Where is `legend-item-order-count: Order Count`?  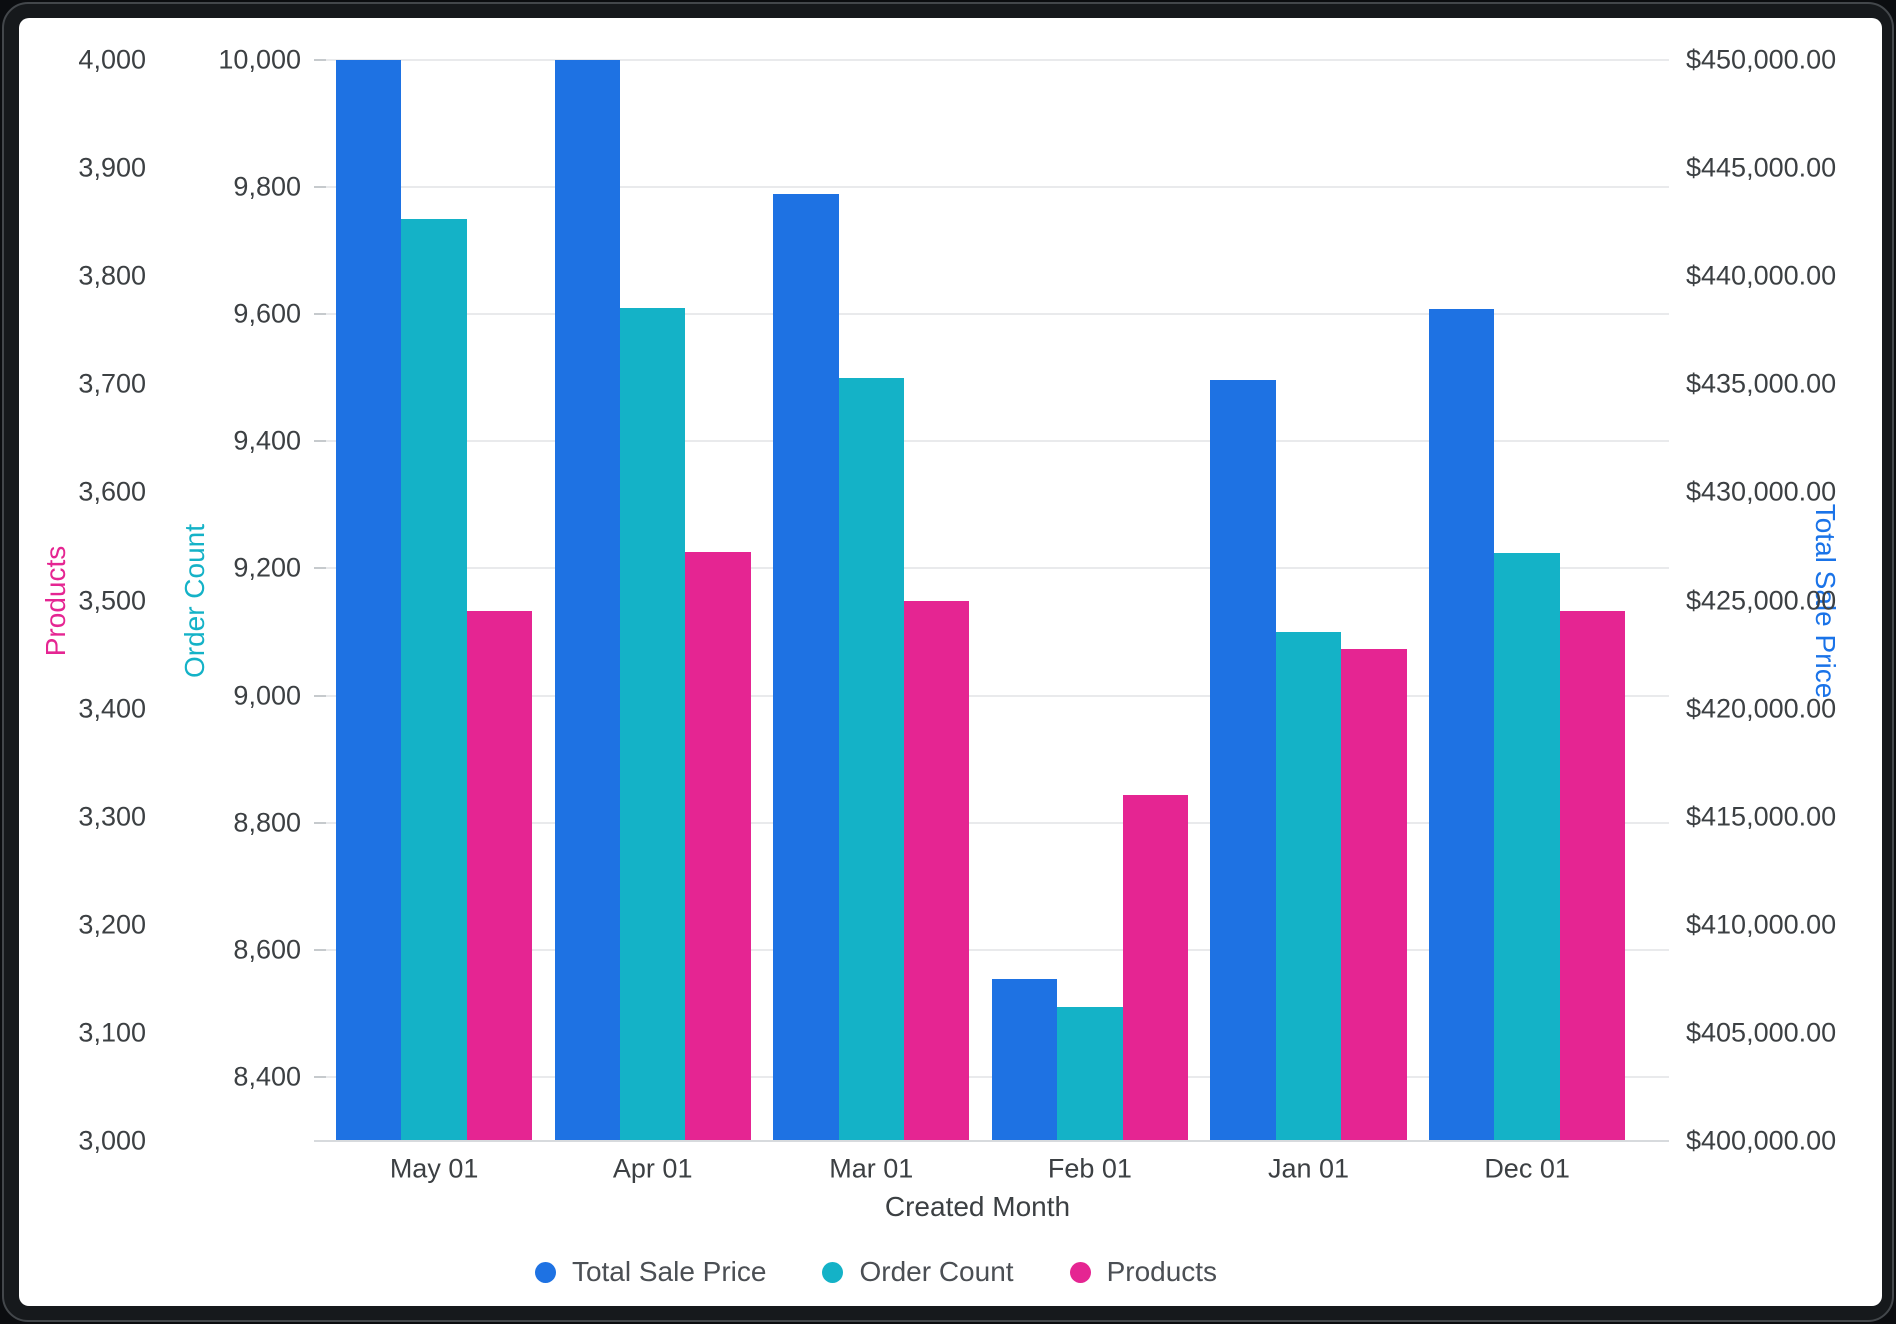 legend-item-order-count: Order Count is located at coordinates (918, 1271).